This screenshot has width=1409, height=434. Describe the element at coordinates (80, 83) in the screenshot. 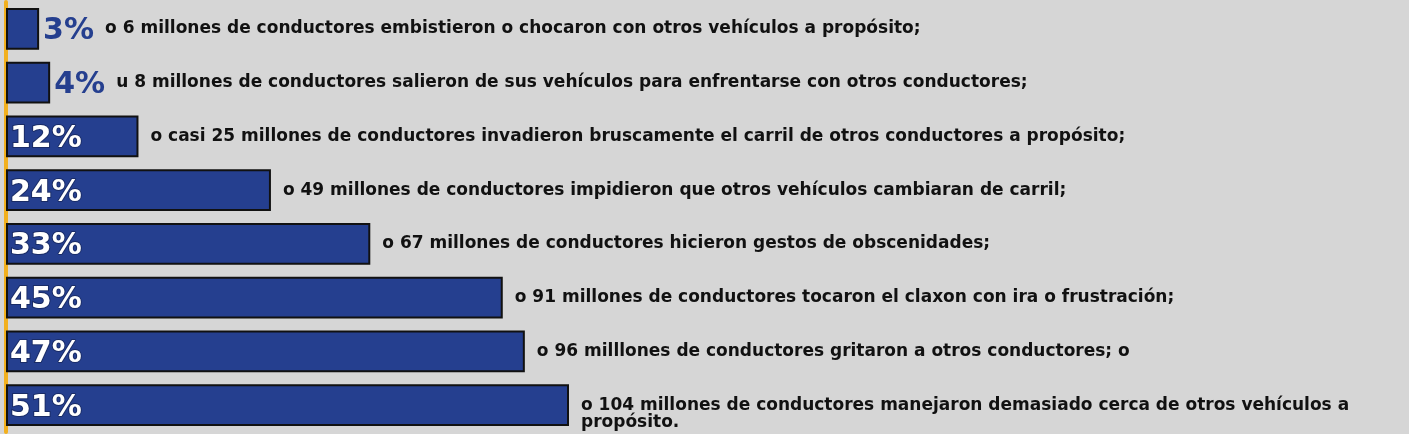

I see `data-label: 4%` at that location.